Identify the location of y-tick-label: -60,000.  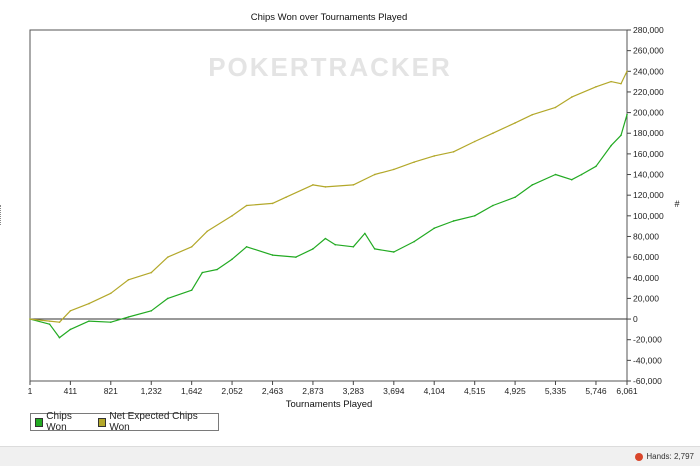
(647, 381).